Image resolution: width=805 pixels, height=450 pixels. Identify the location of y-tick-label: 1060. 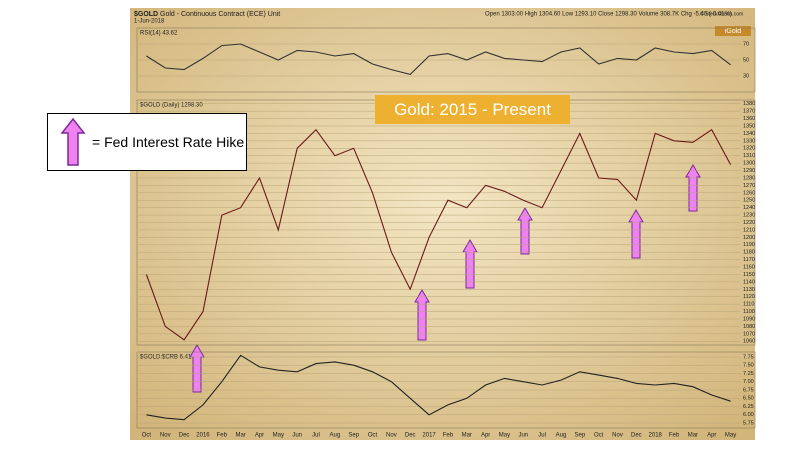
(749, 342).